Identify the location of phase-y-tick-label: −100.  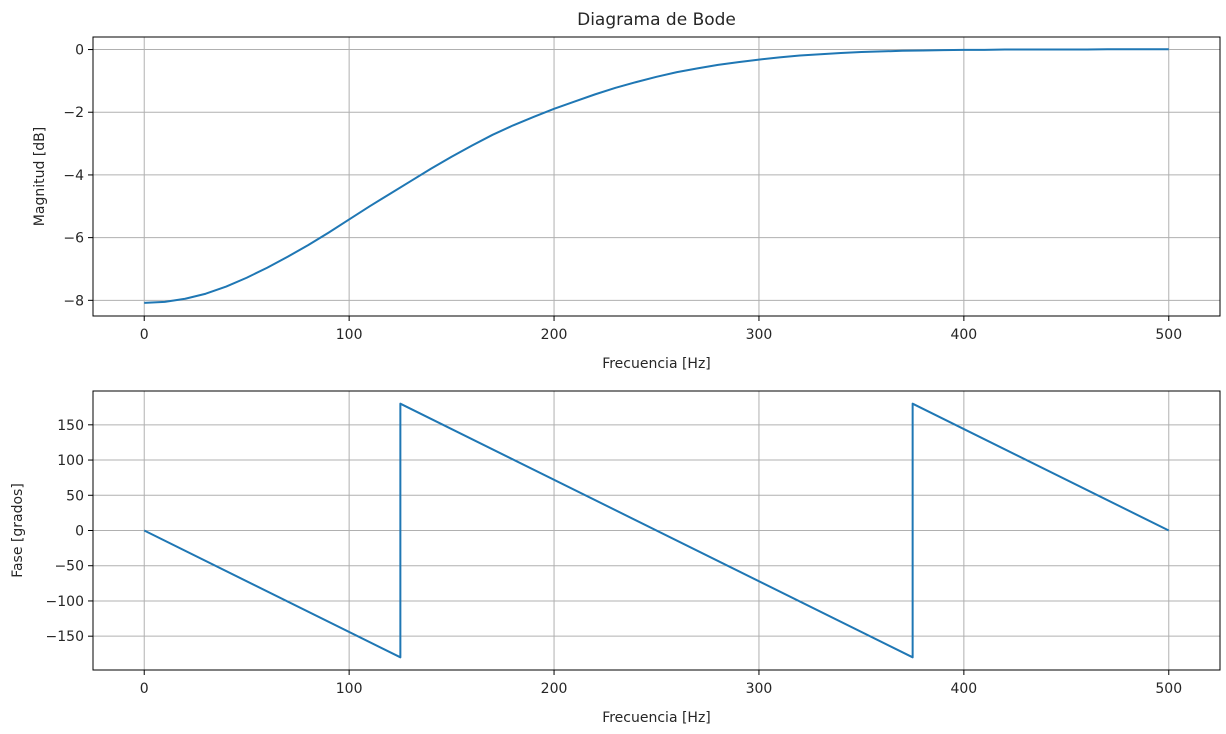
(65, 602).